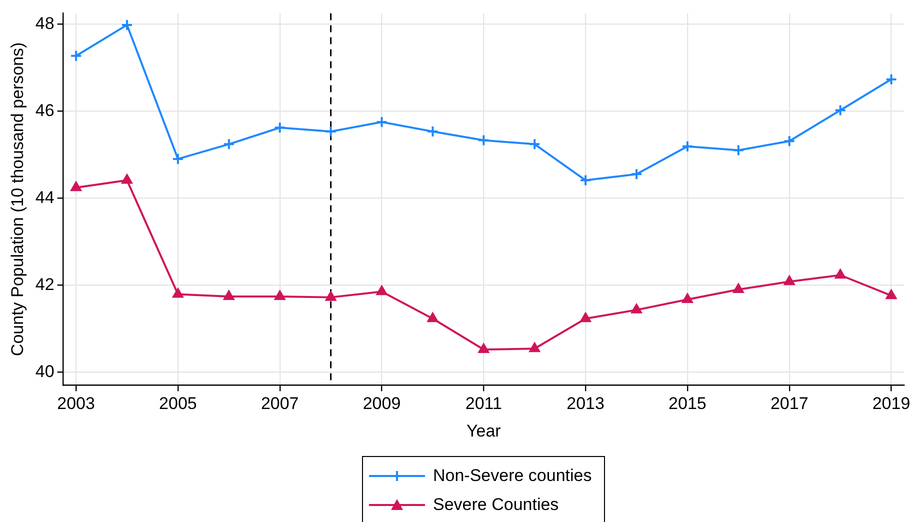  What do you see at coordinates (279, 404) in the screenshot?
I see `x-tick-label: 2007` at bounding box center [279, 404].